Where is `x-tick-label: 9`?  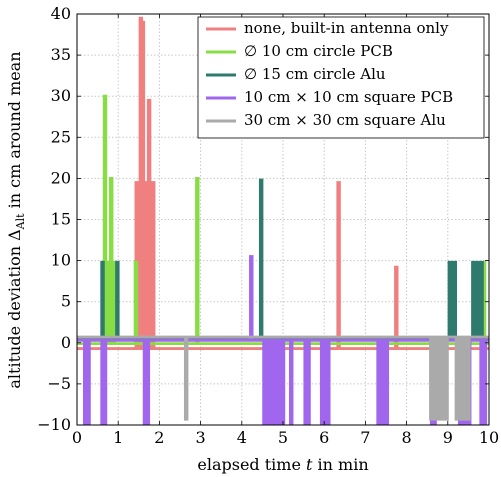 x-tick-label: 9 is located at coordinates (448, 437).